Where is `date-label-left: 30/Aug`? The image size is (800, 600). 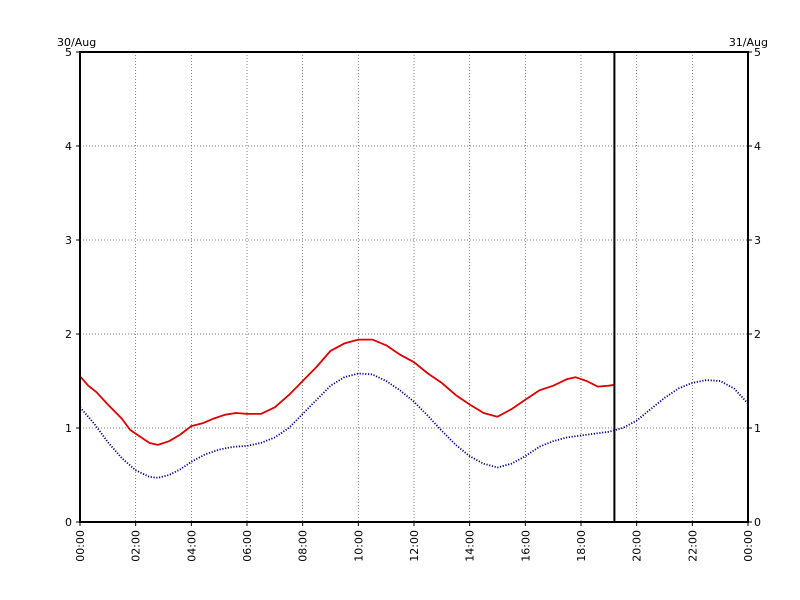
date-label-left: 30/Aug is located at coordinates (76, 42).